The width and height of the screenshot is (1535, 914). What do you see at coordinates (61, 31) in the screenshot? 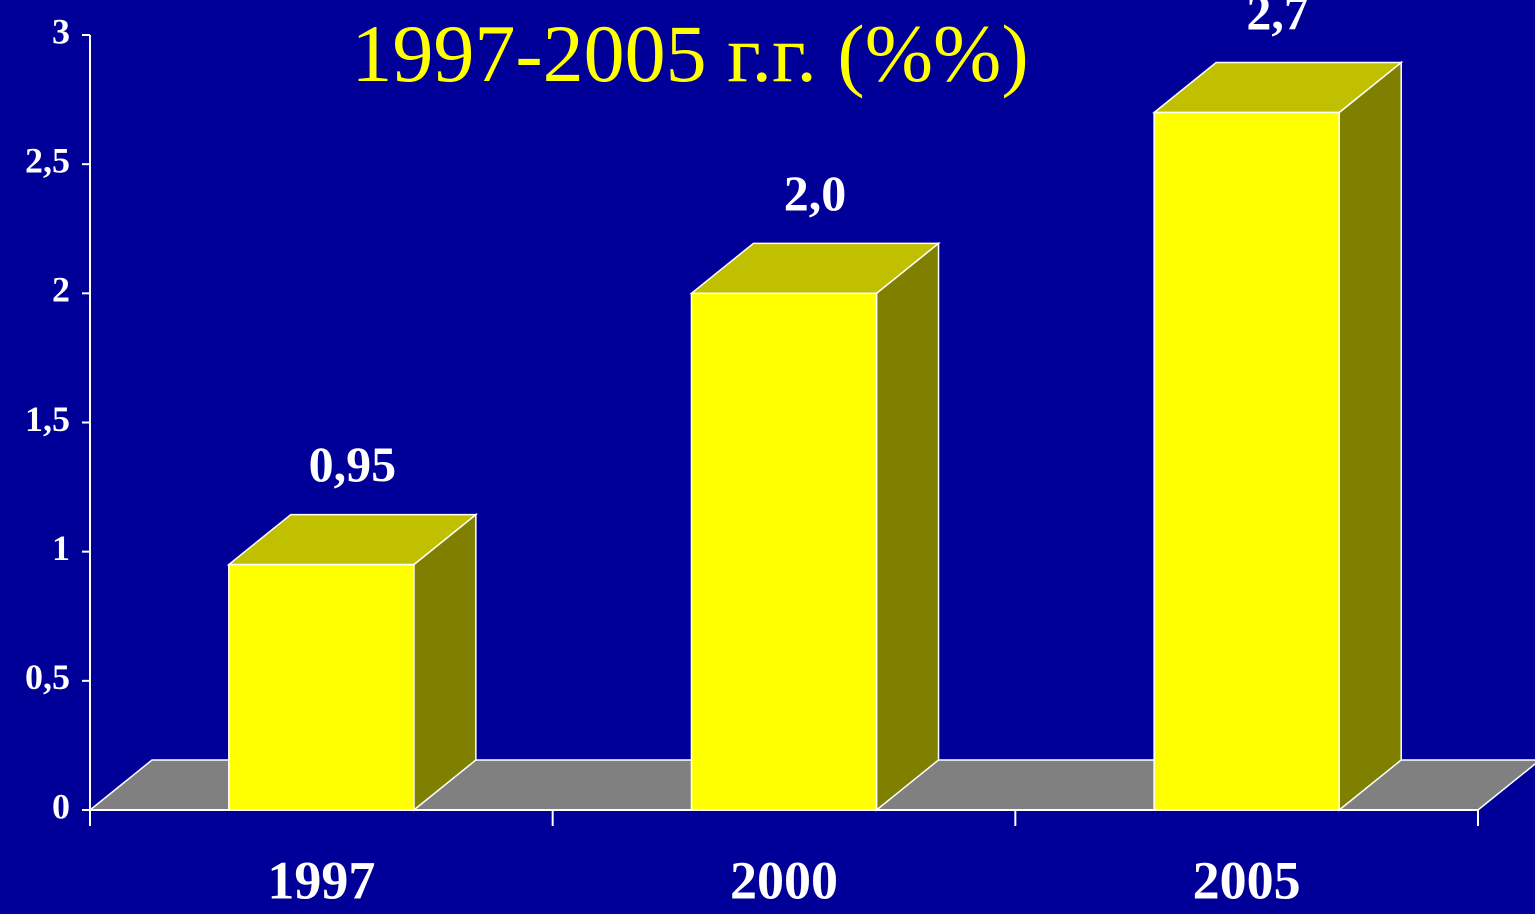
I see `y-tick-label: 3` at bounding box center [61, 31].